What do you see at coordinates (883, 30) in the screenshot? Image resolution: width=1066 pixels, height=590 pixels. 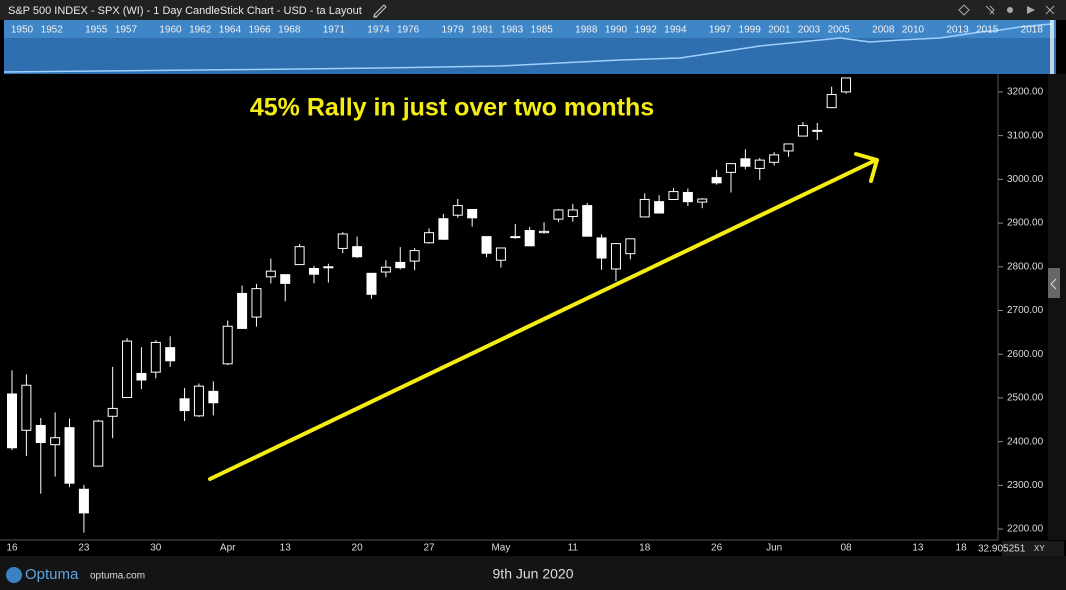 I see `overview-year: 2008` at bounding box center [883, 30].